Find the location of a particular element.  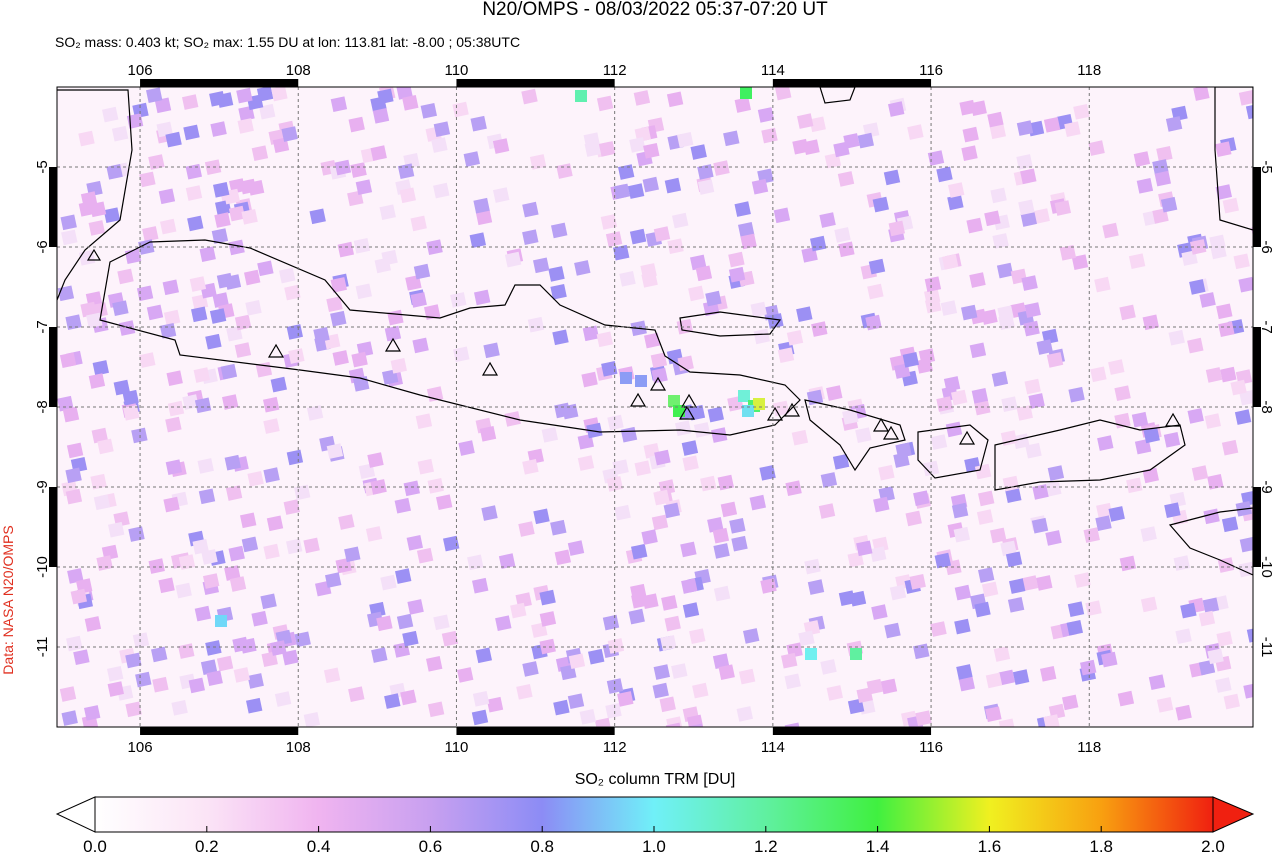

y-tick-label-left: -9 is located at coordinates (42, 486).